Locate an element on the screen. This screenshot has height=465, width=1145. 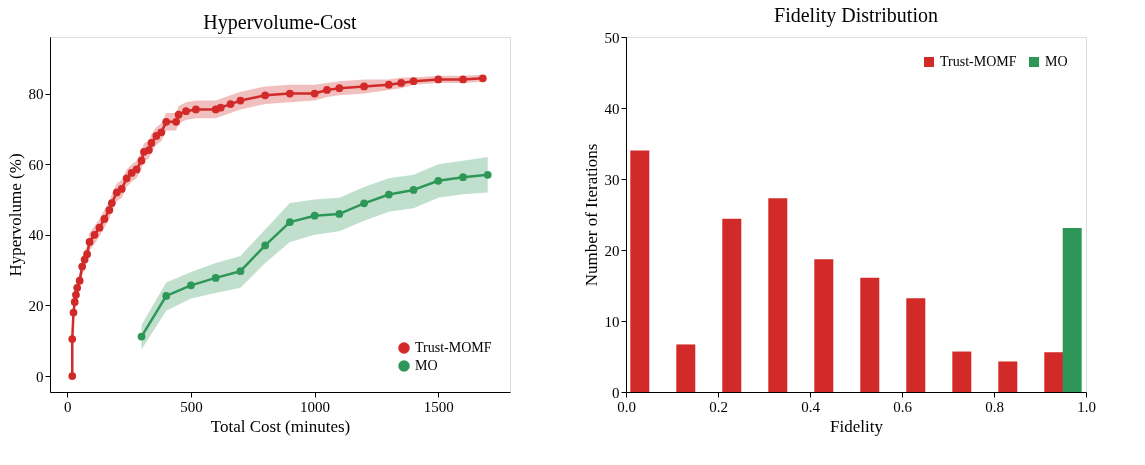
y-tick-label: 60 is located at coordinates (36, 164).